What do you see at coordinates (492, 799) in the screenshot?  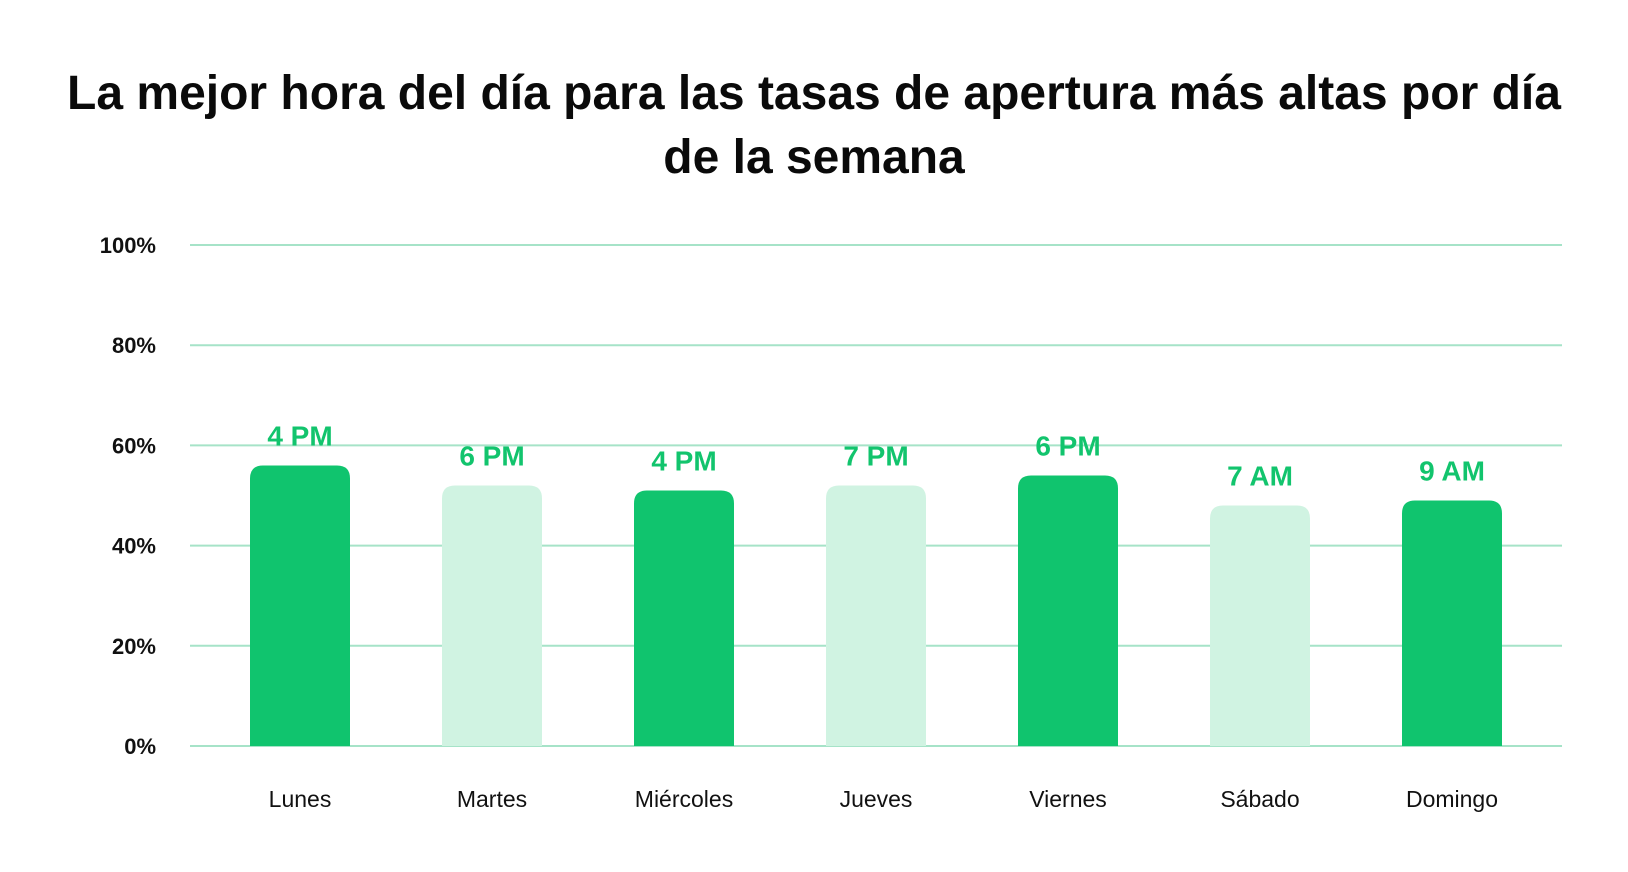 I see `x-category-label: Martes` at bounding box center [492, 799].